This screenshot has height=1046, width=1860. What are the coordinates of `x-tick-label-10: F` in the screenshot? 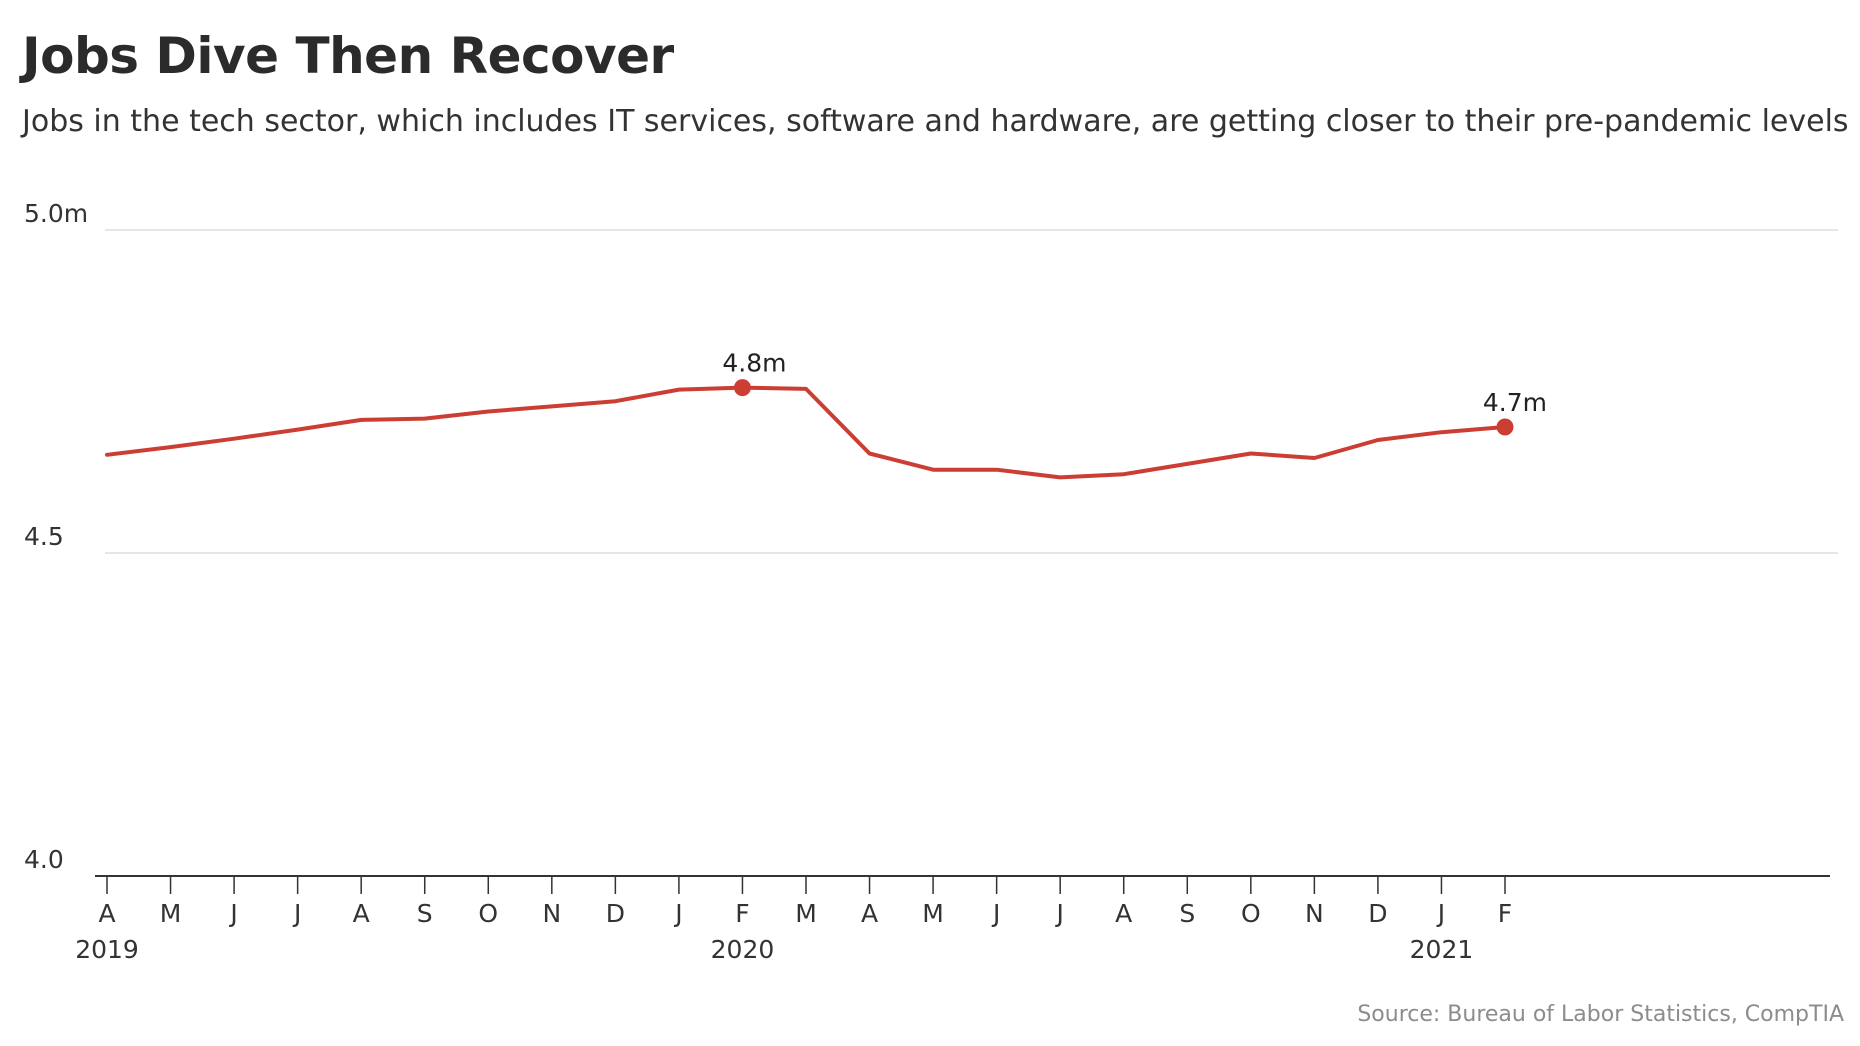 It's located at (742, 913).